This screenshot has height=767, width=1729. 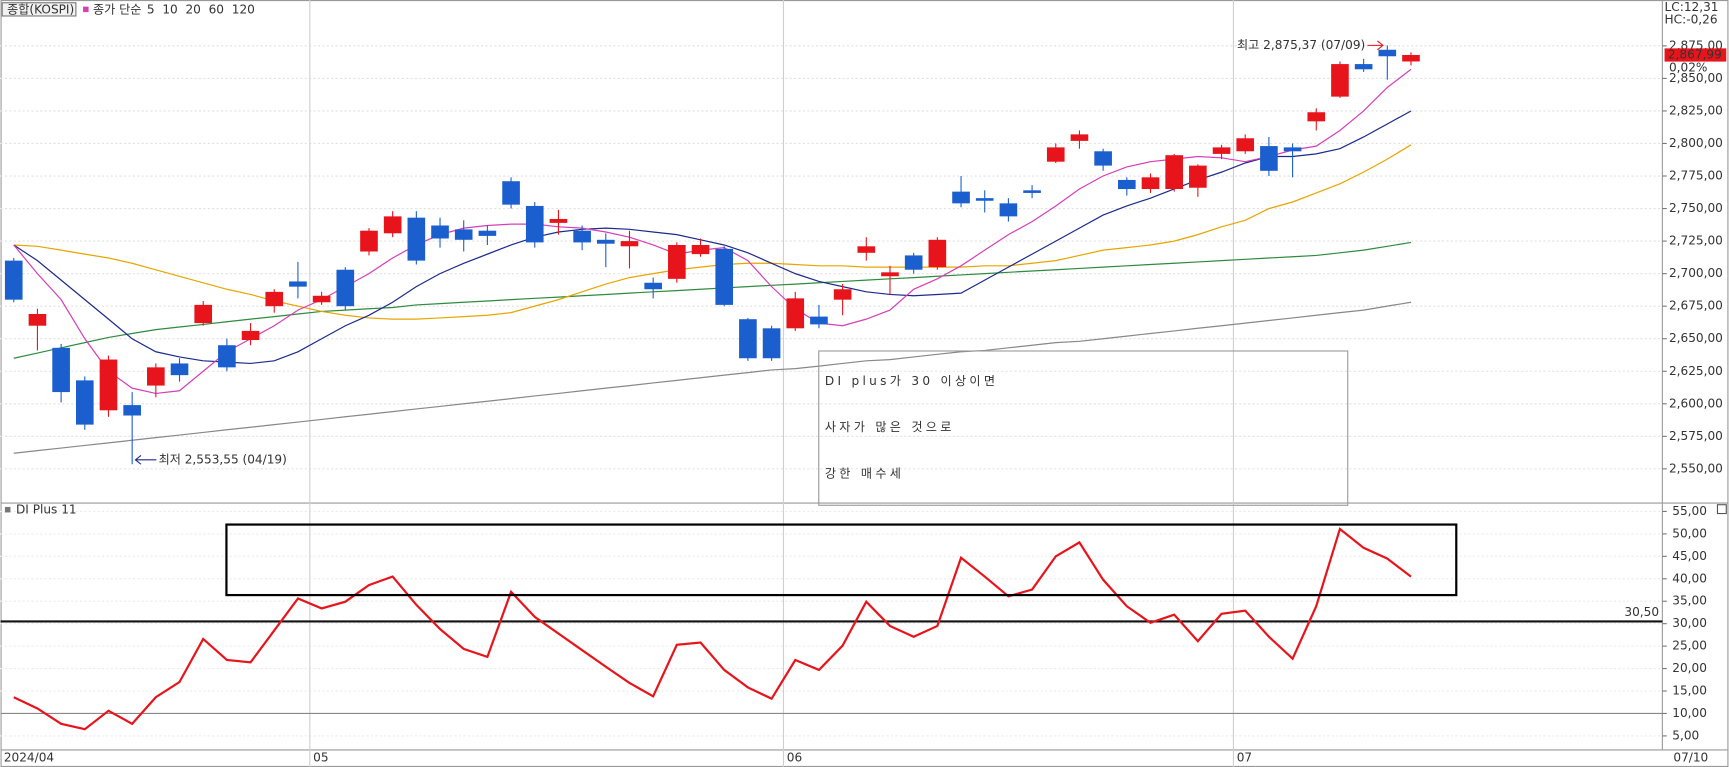 What do you see at coordinates (320, 758) in the screenshot?
I see `x-tick-label: 05` at bounding box center [320, 758].